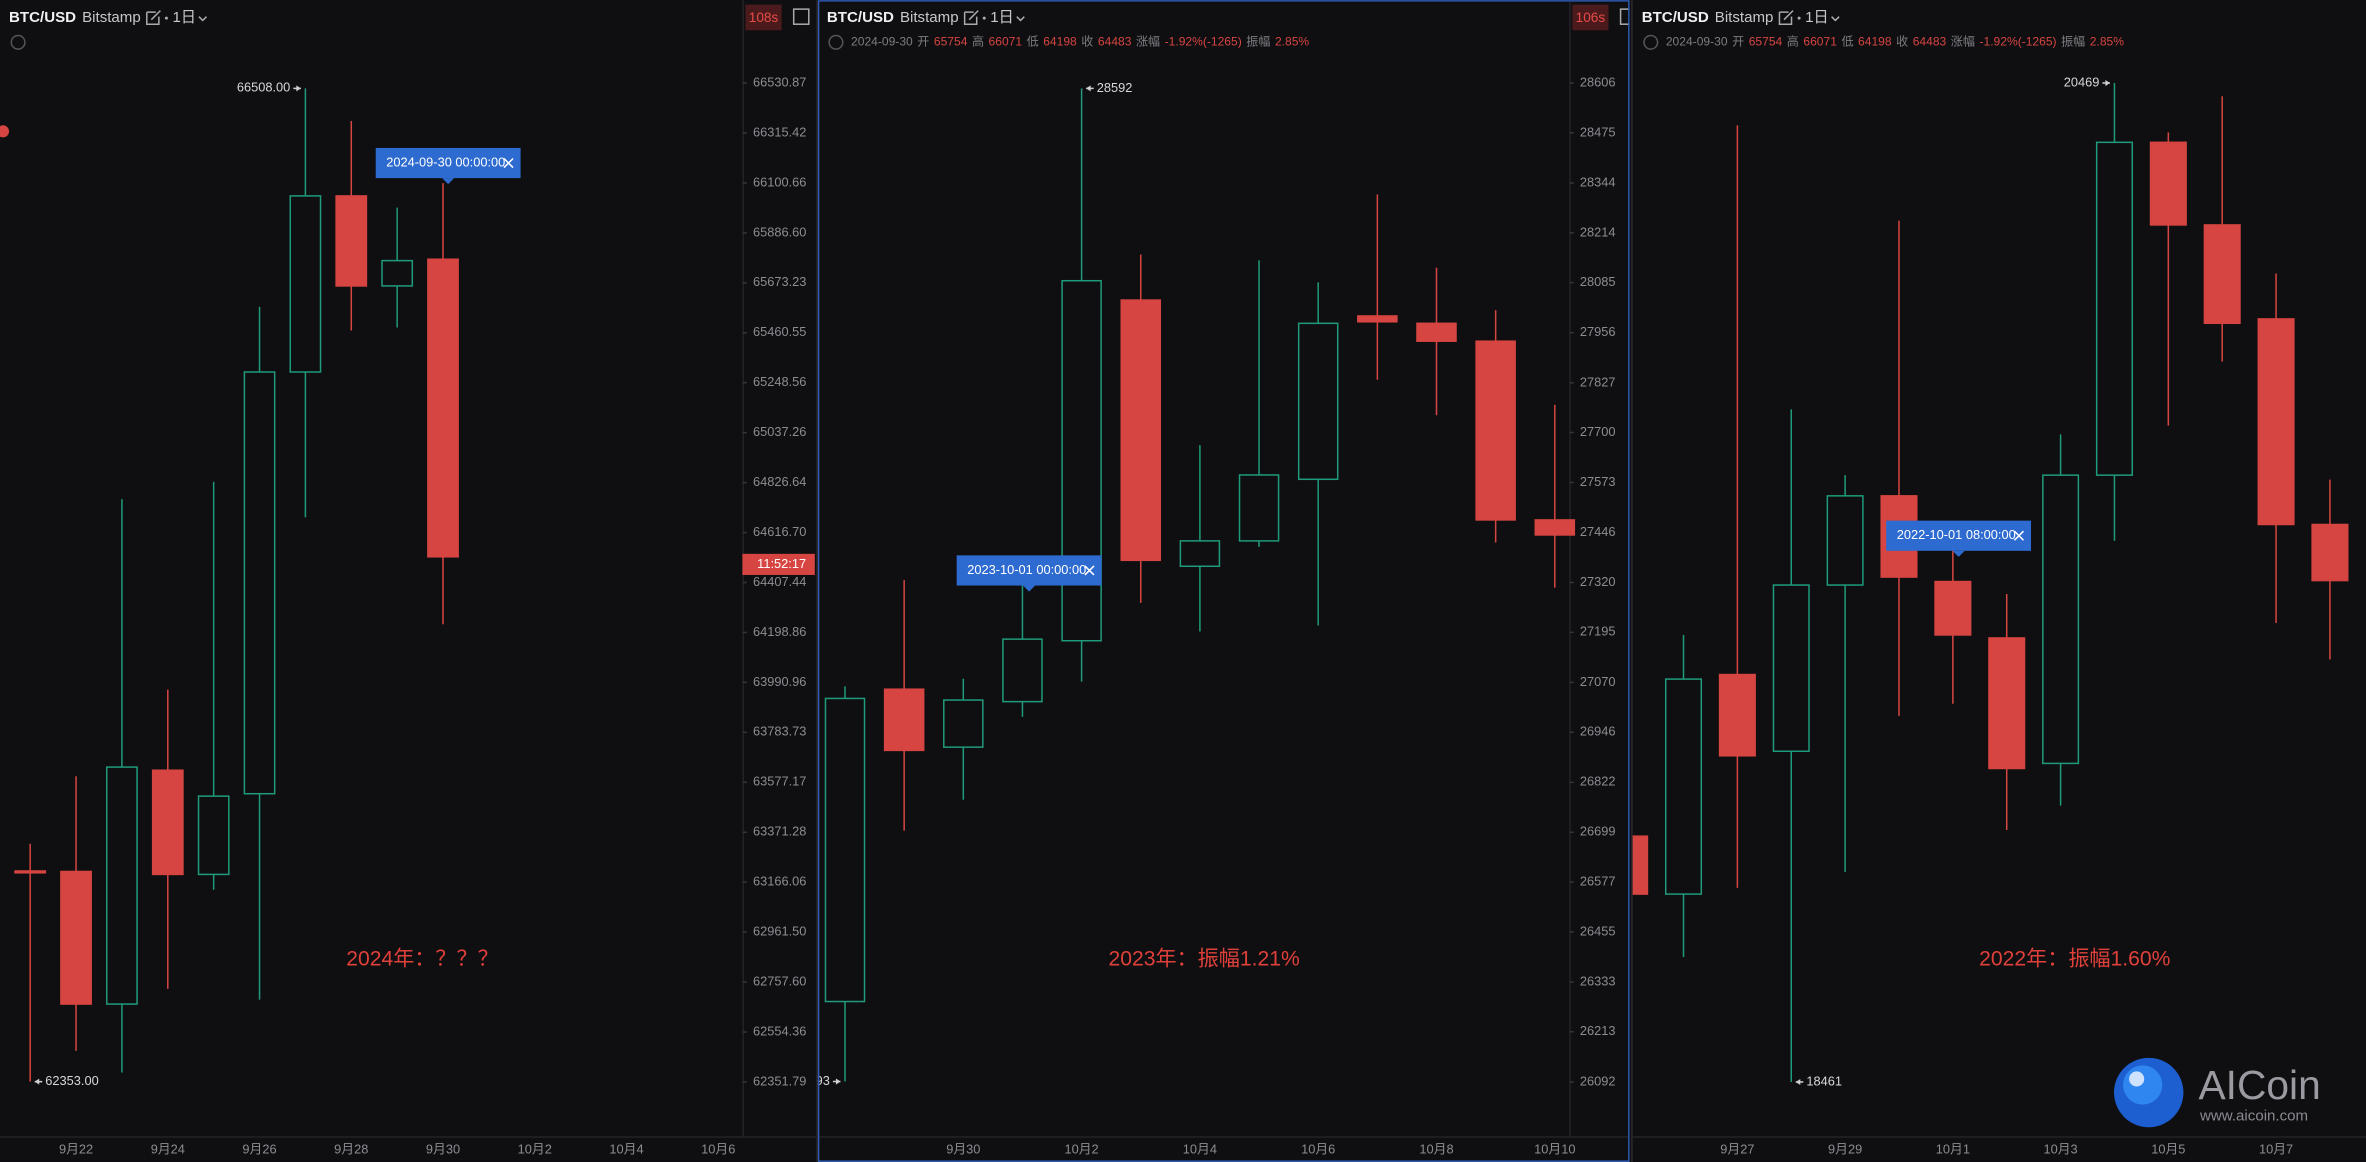  What do you see at coordinates (5, 131) in the screenshot?
I see `alert-dot` at bounding box center [5, 131].